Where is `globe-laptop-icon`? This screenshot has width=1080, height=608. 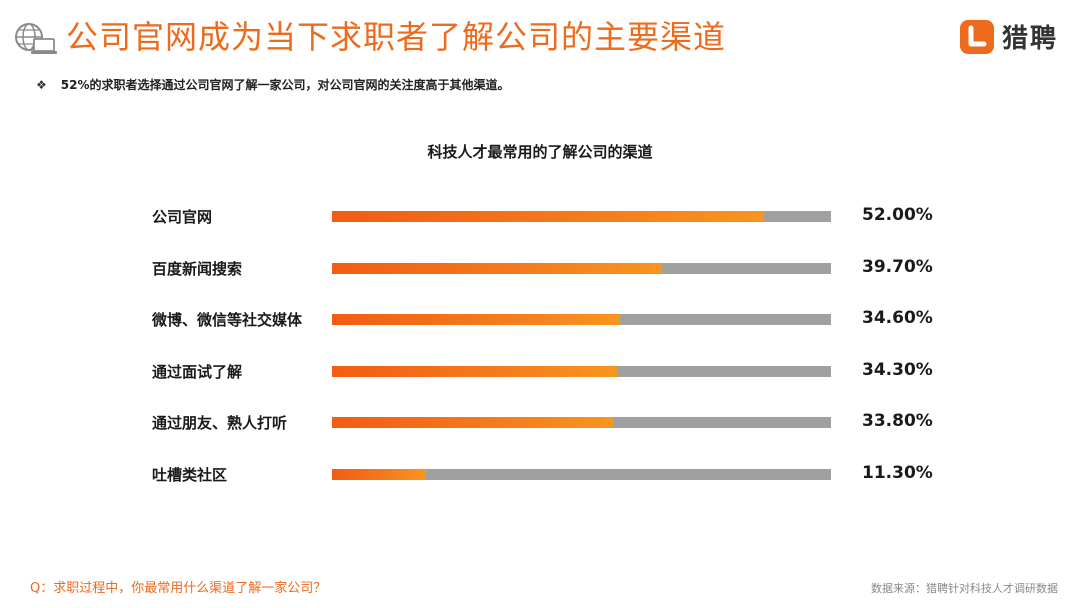
globe-laptop-icon is located at coordinates (36, 38).